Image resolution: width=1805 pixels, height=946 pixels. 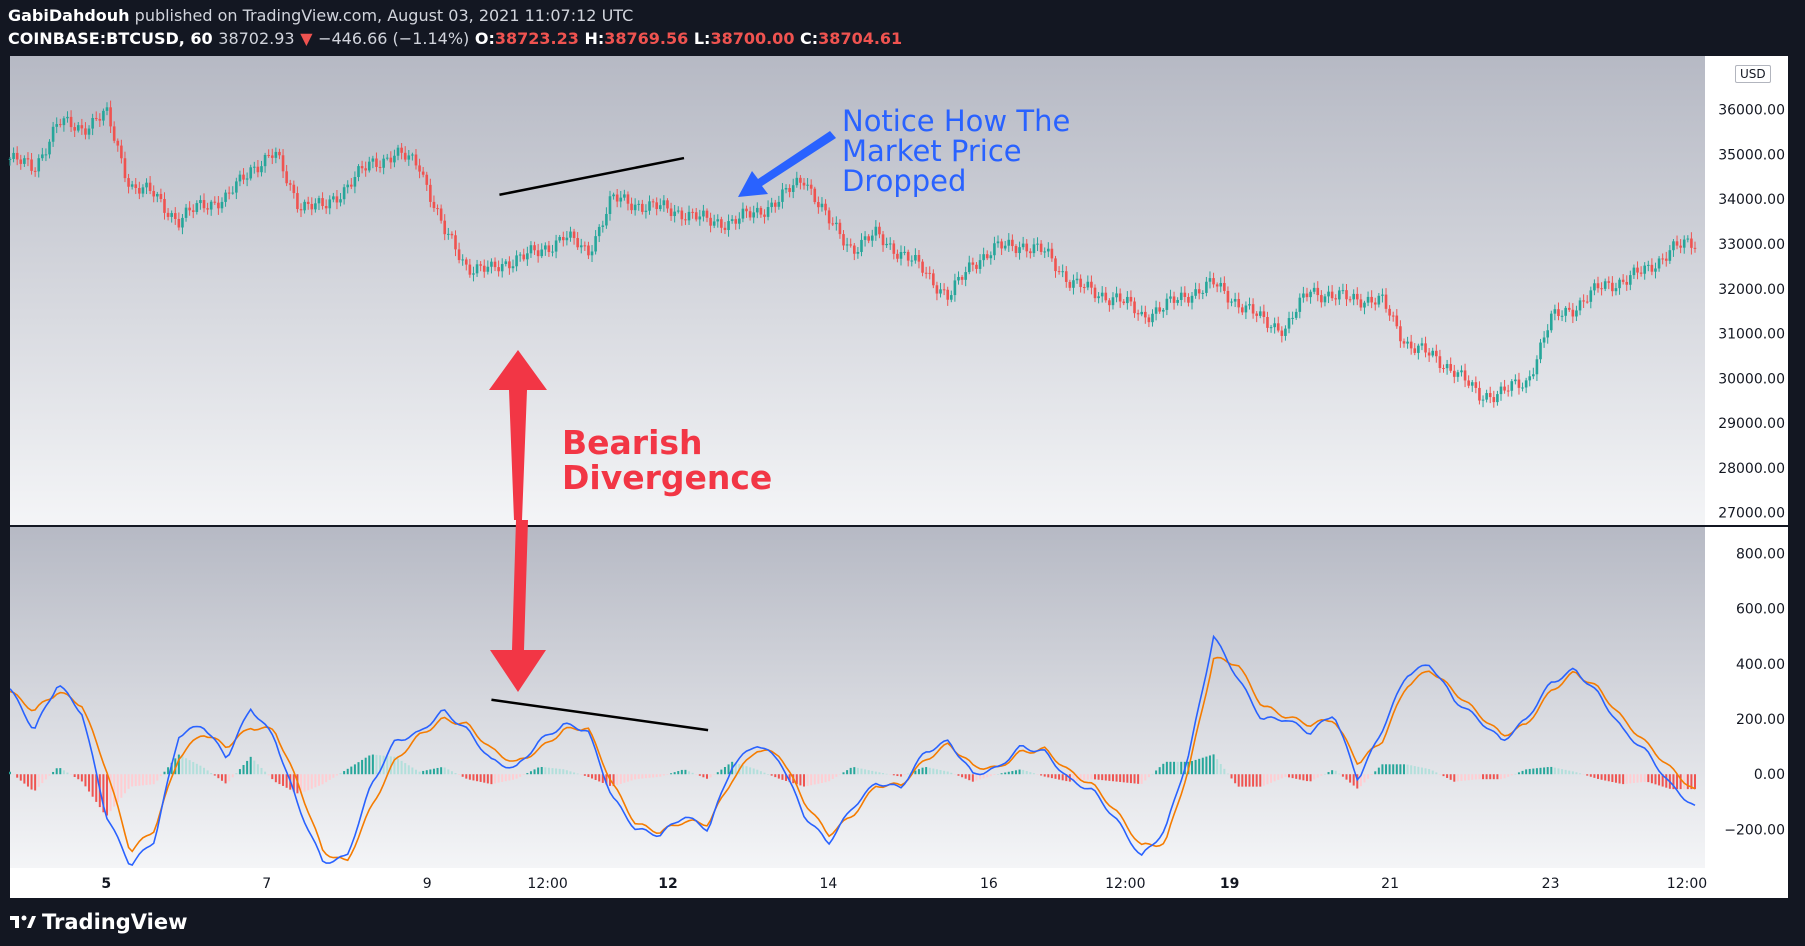 I want to click on currency-badge: USD, so click(x=1753, y=74).